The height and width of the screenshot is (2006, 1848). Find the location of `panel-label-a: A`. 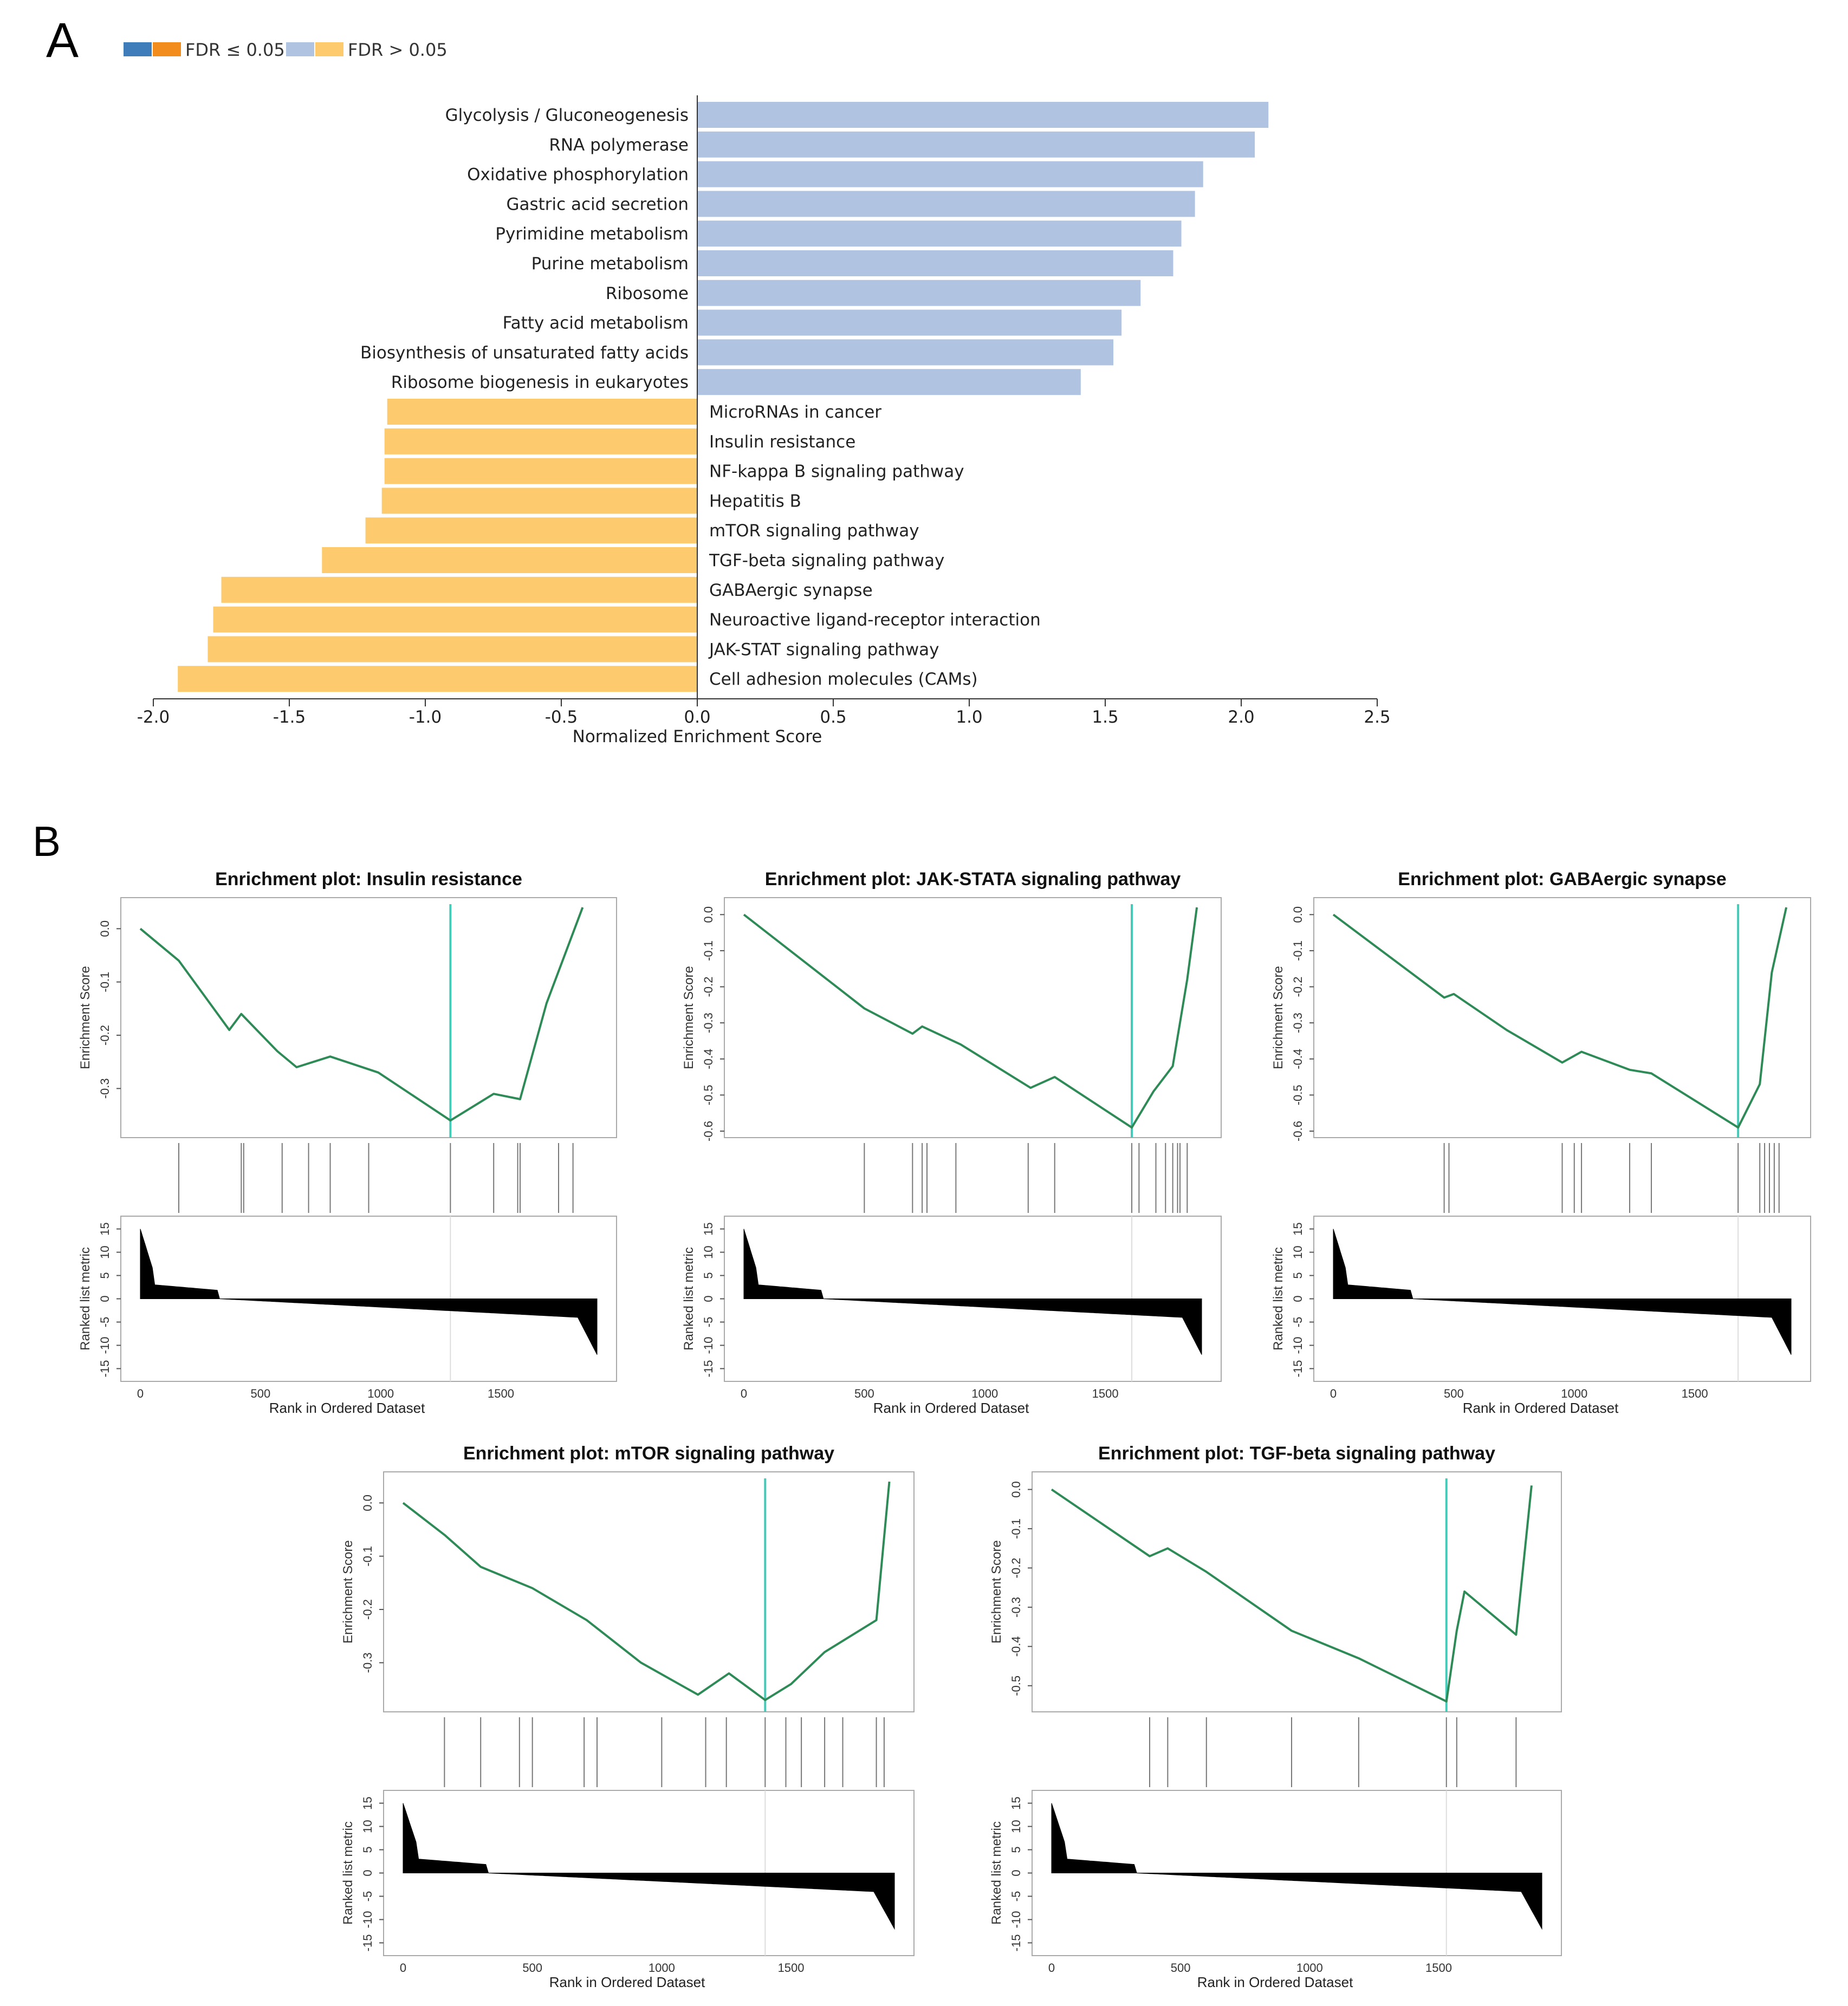

panel-label-a: A is located at coordinates (62, 41).